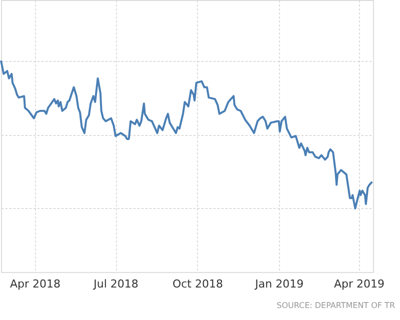 The image size is (400, 320). Describe the element at coordinates (35, 284) in the screenshot. I see `x-tick-label: Apr 2018` at that location.